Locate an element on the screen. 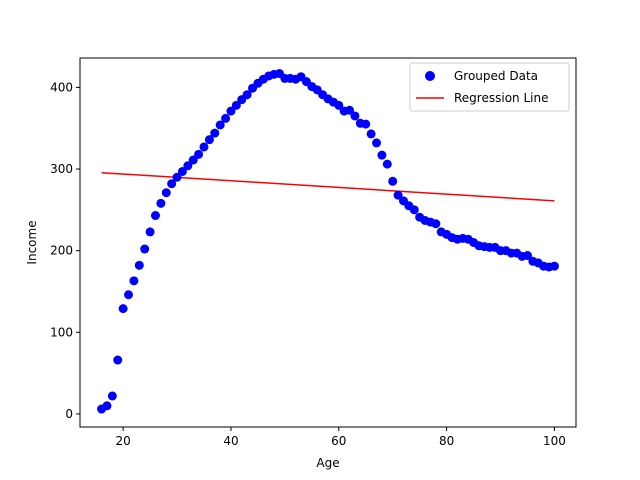 The width and height of the screenshot is (640, 480). legend: Grouped Data Regression Line is located at coordinates (489, 87).